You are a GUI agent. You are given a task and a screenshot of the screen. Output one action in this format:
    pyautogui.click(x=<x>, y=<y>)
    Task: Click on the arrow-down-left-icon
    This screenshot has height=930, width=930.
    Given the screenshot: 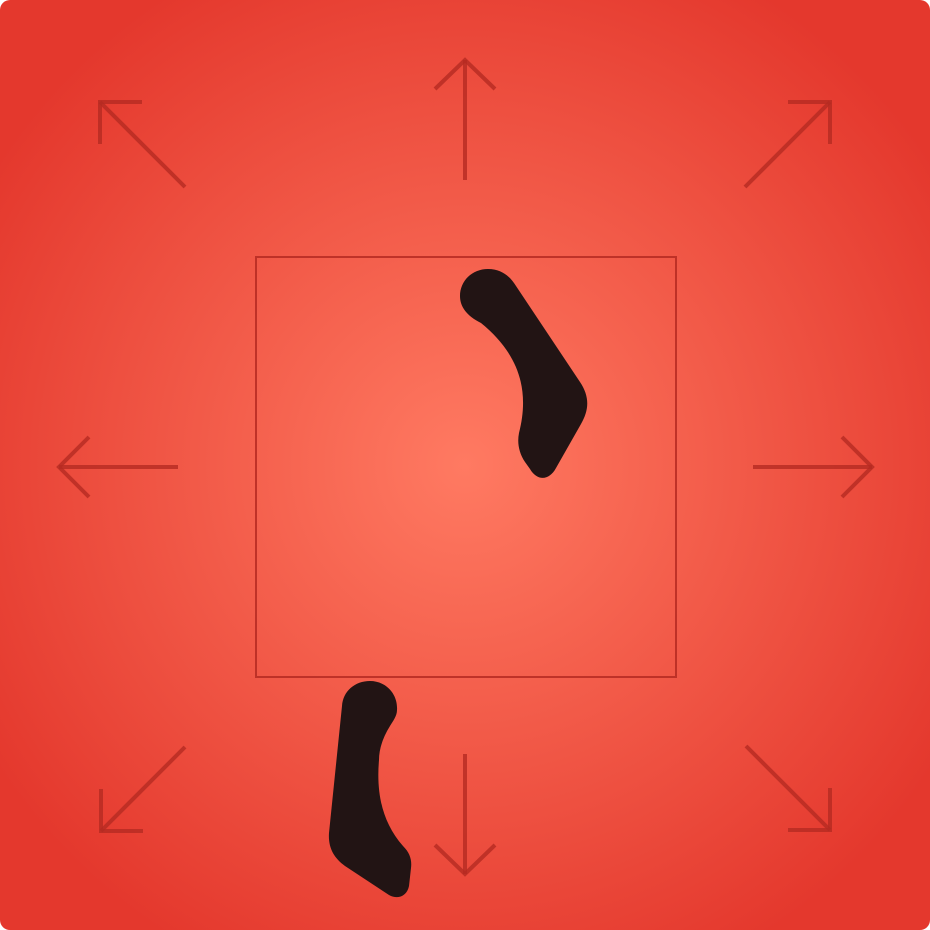 What is the action you would take?
    pyautogui.click(x=143, y=789)
    